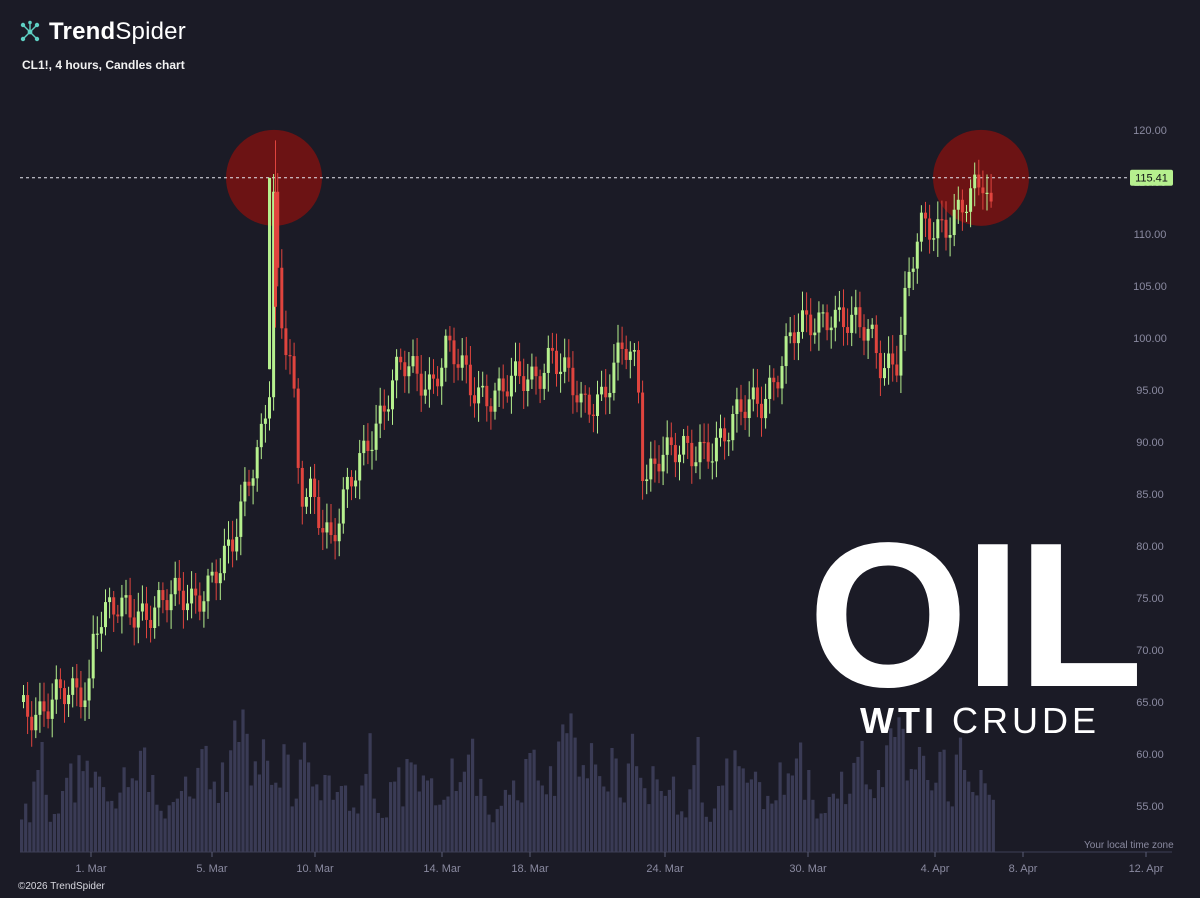 Image resolution: width=1200 pixels, height=898 pixels. Describe the element at coordinates (102, 32) in the screenshot. I see `brand-logo: TrendSpider` at that location.